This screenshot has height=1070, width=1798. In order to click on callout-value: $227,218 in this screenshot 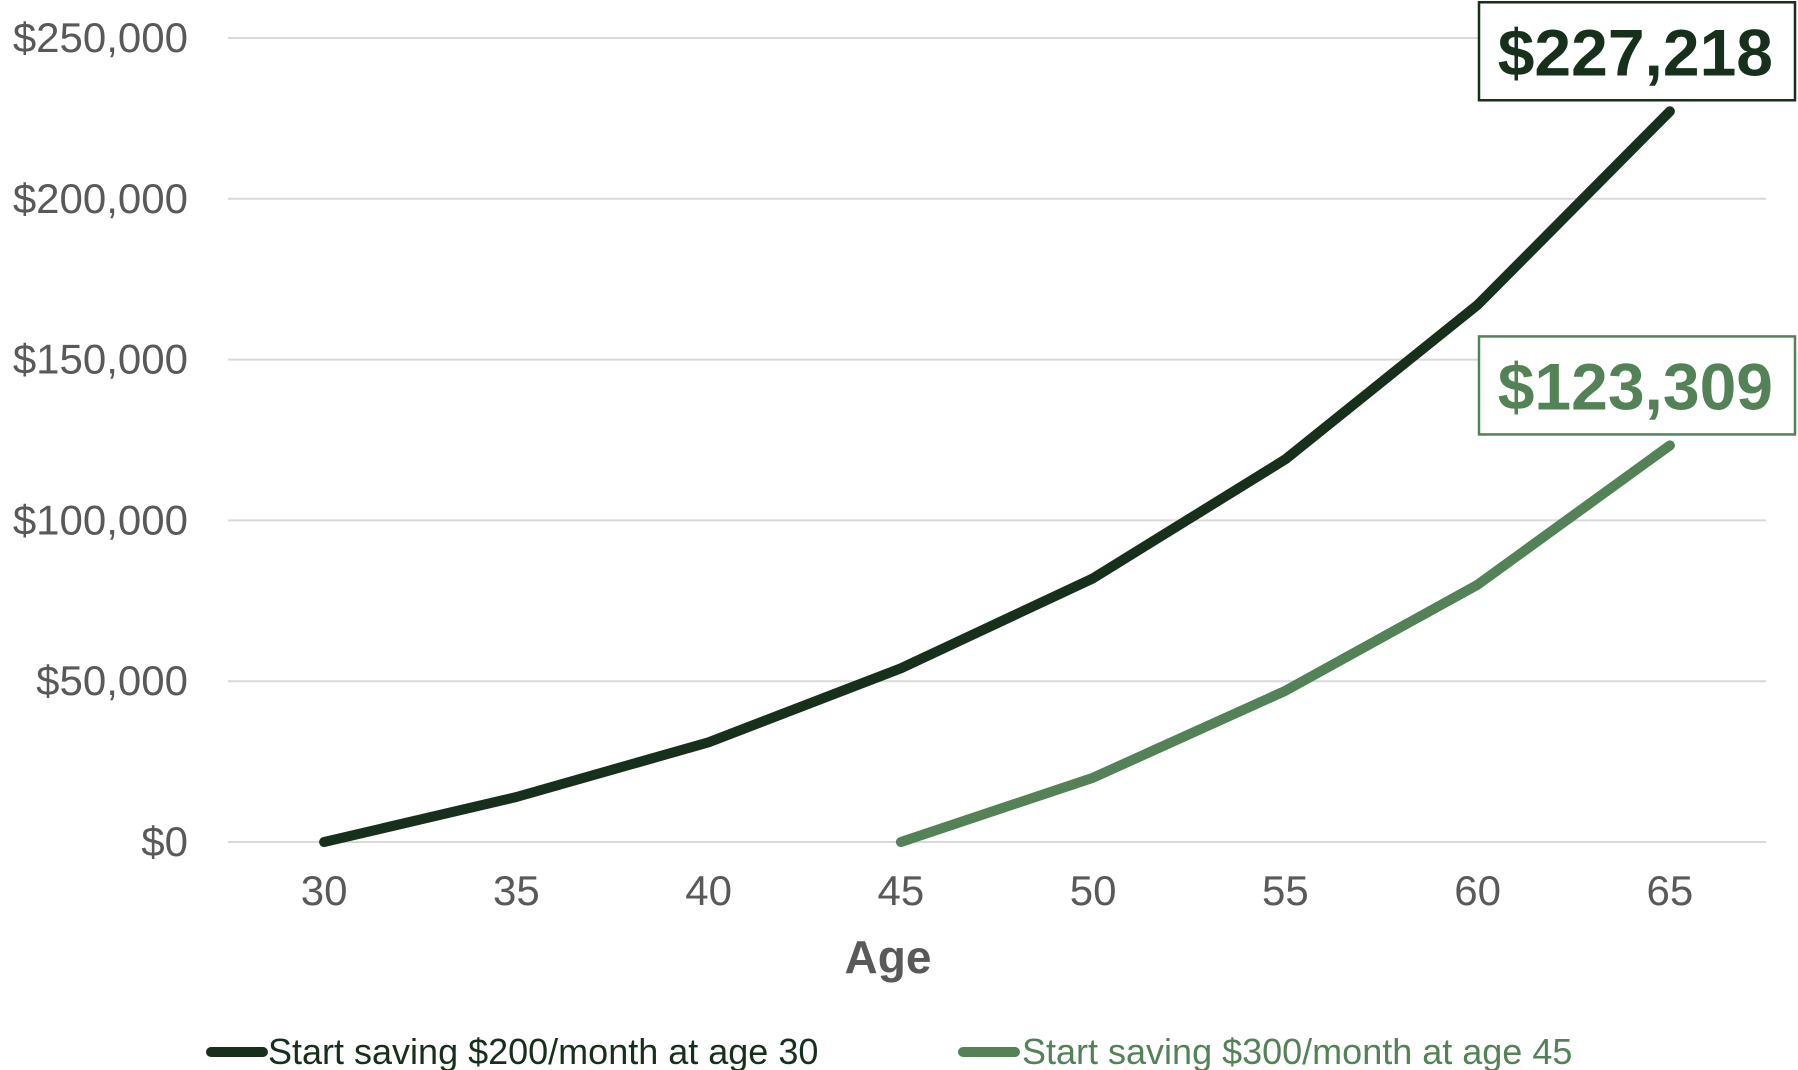, I will do `click(1635, 52)`.